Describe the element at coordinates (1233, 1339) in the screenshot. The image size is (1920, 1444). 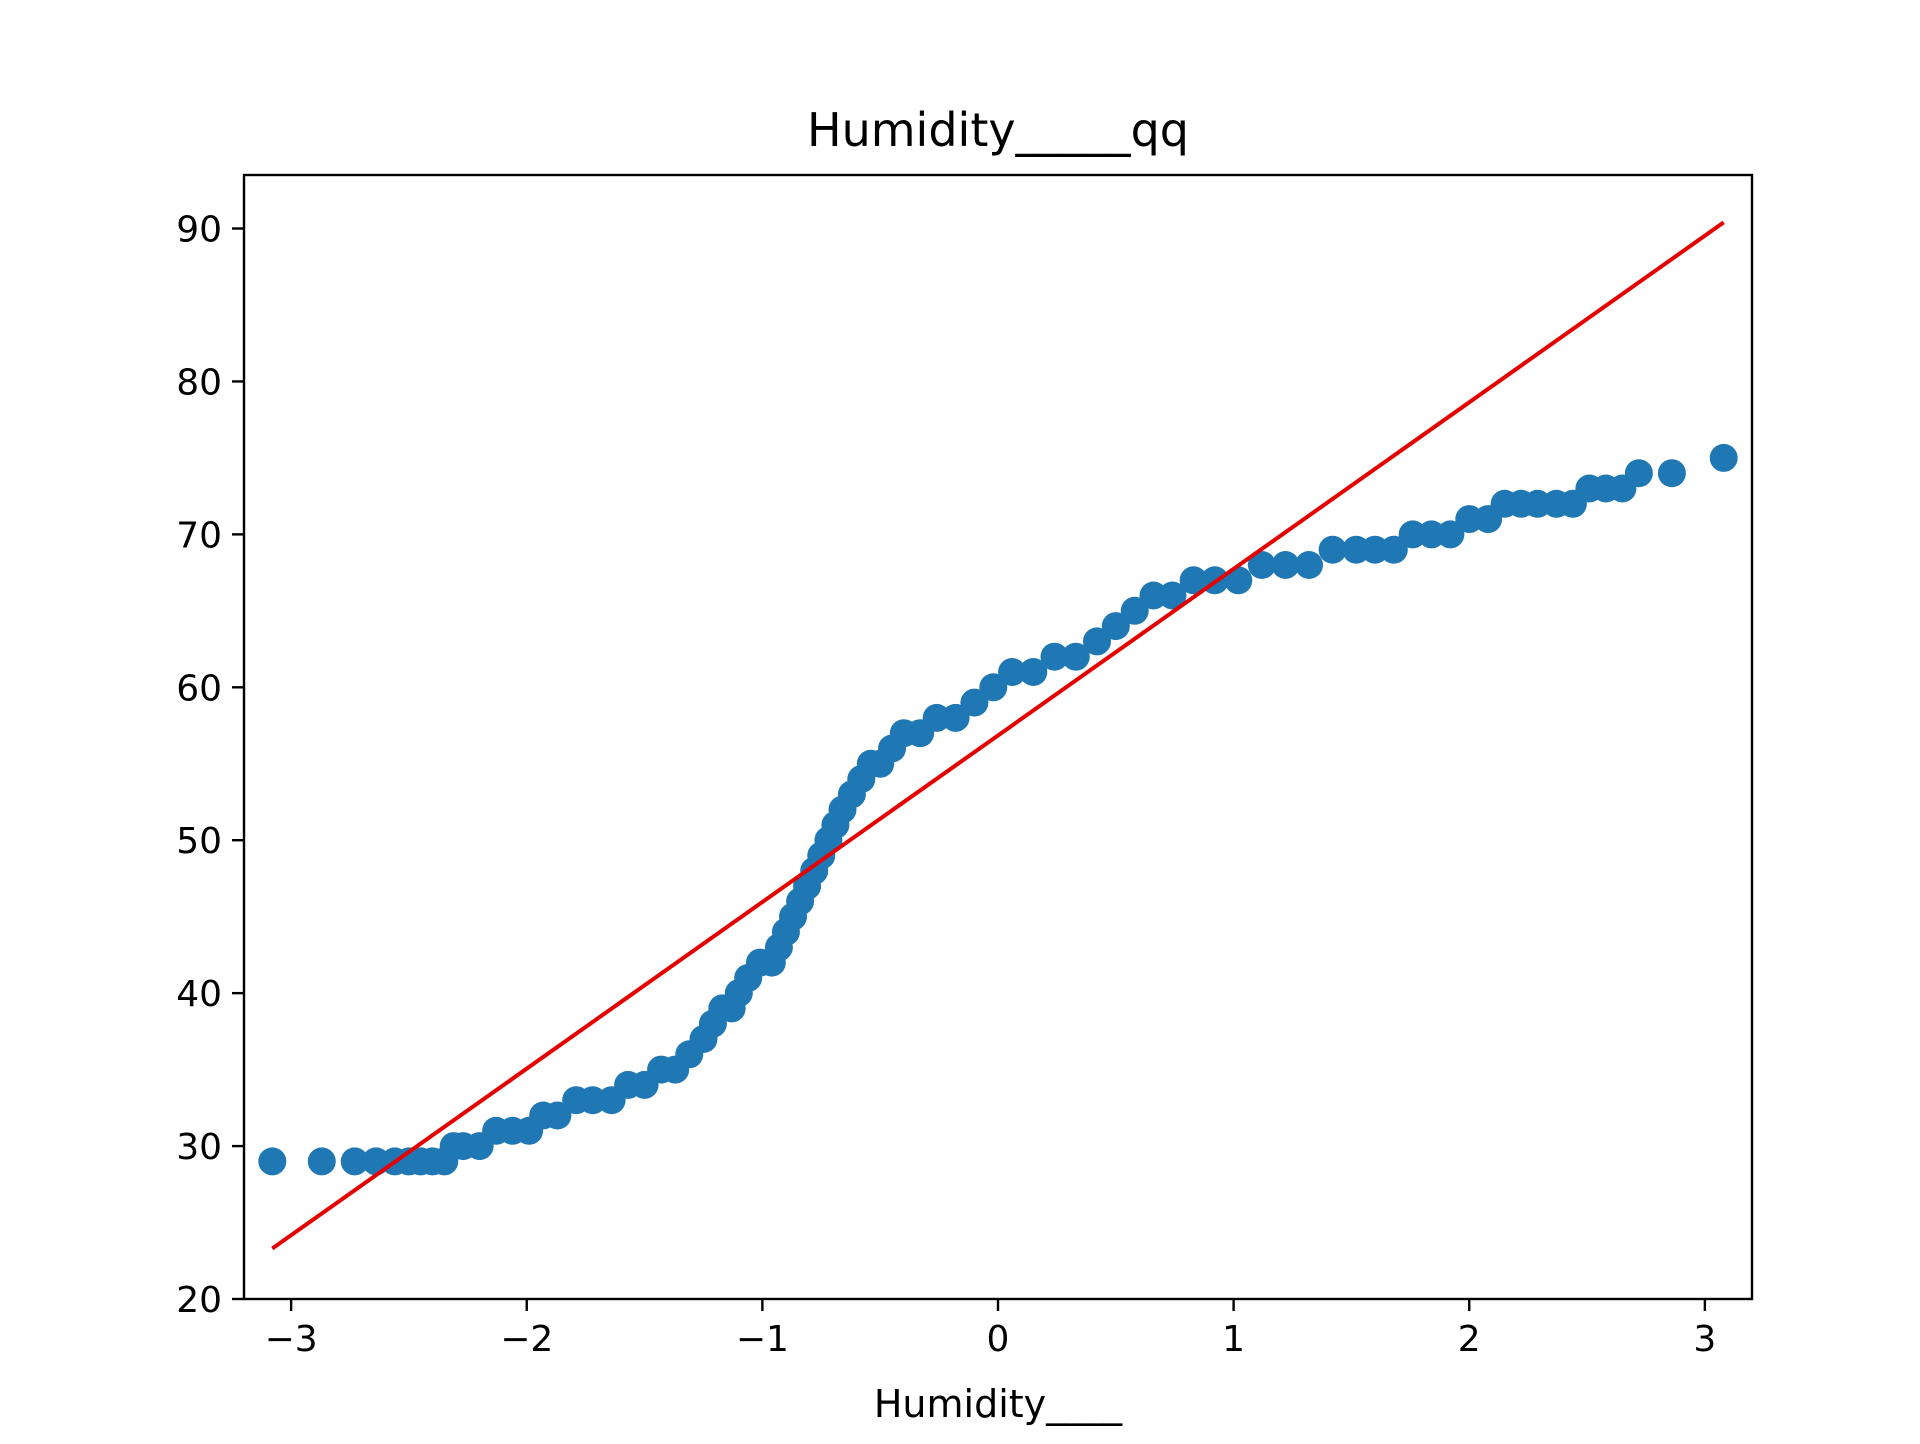
I see `x-tick-label: 1` at that location.